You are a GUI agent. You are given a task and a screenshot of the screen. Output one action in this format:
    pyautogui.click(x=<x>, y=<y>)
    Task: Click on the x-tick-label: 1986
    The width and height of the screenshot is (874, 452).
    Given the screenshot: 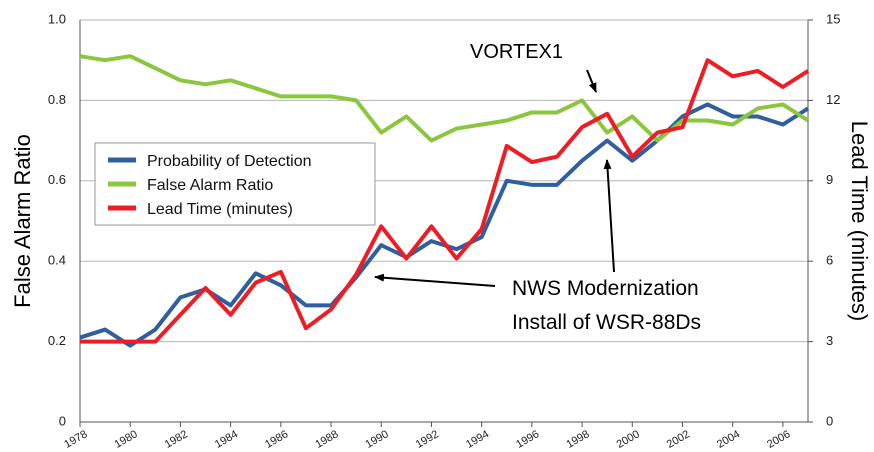 What is the action you would take?
    pyautogui.click(x=276, y=439)
    